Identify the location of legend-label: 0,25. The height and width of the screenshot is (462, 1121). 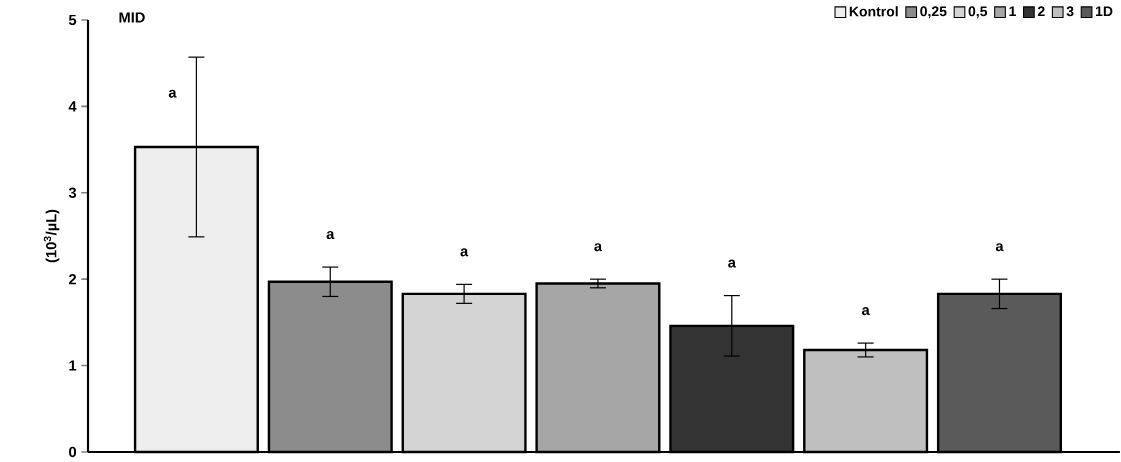
(933, 12).